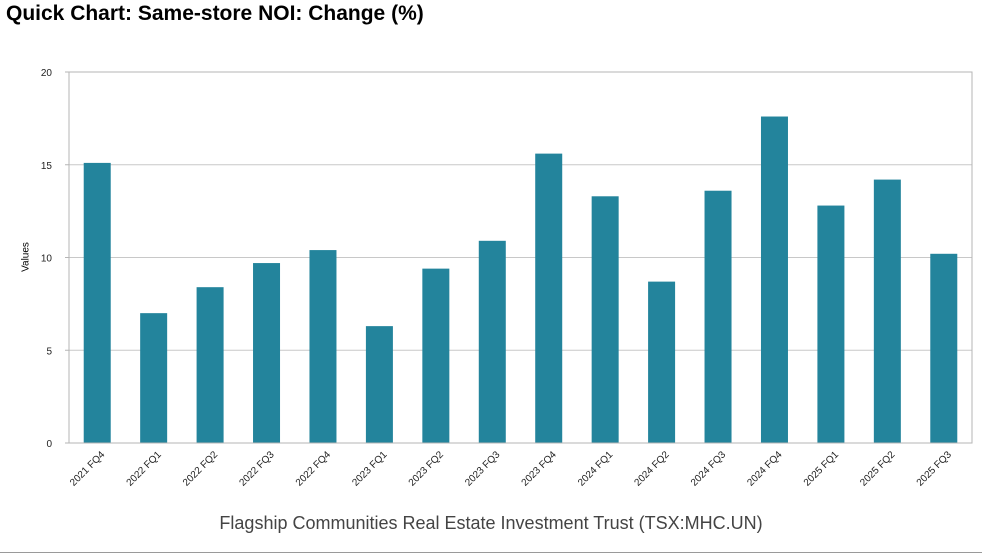 This screenshot has height=559, width=982. I want to click on x-tick-label: 2025 FQ2, so click(878, 469).